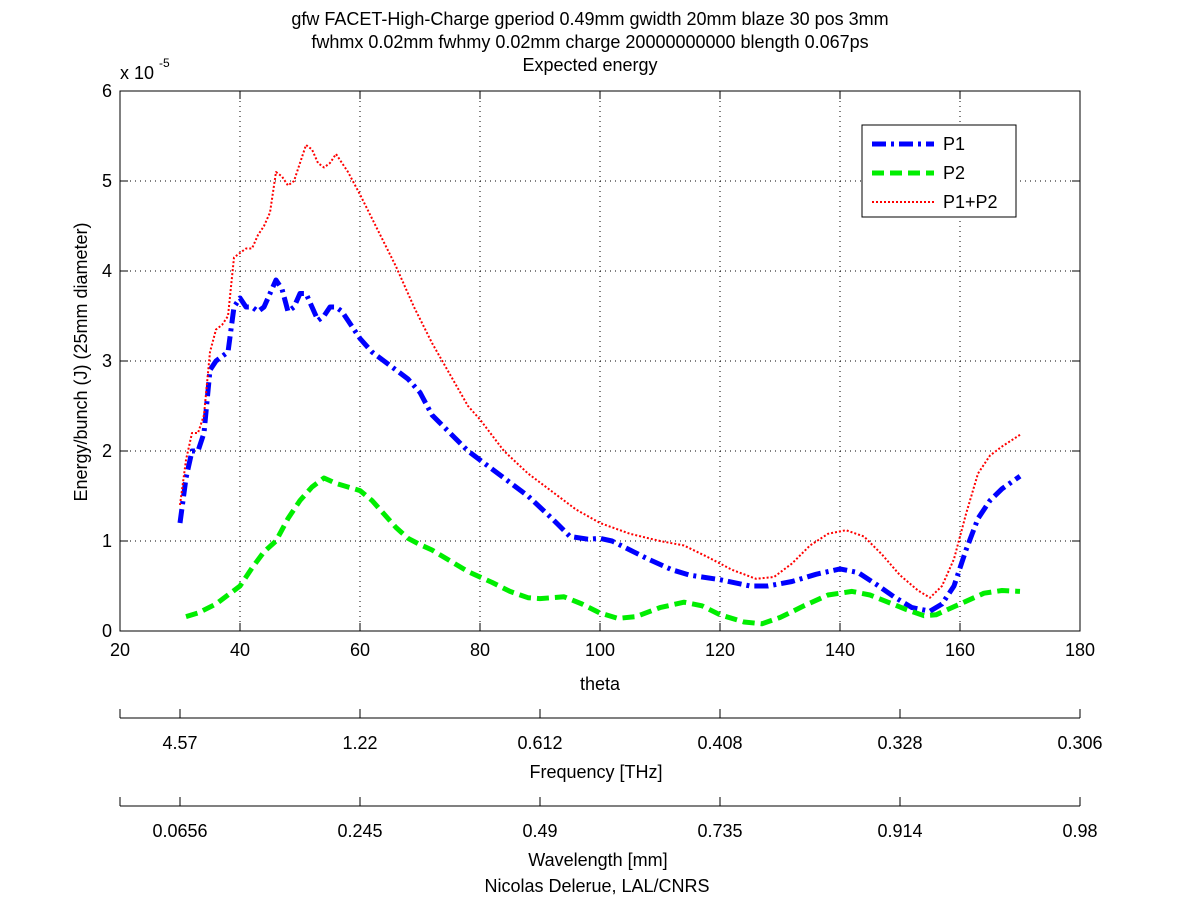  What do you see at coordinates (595, 772) in the screenshot?
I see `frequency-axis-label: Frequency [THz]` at bounding box center [595, 772].